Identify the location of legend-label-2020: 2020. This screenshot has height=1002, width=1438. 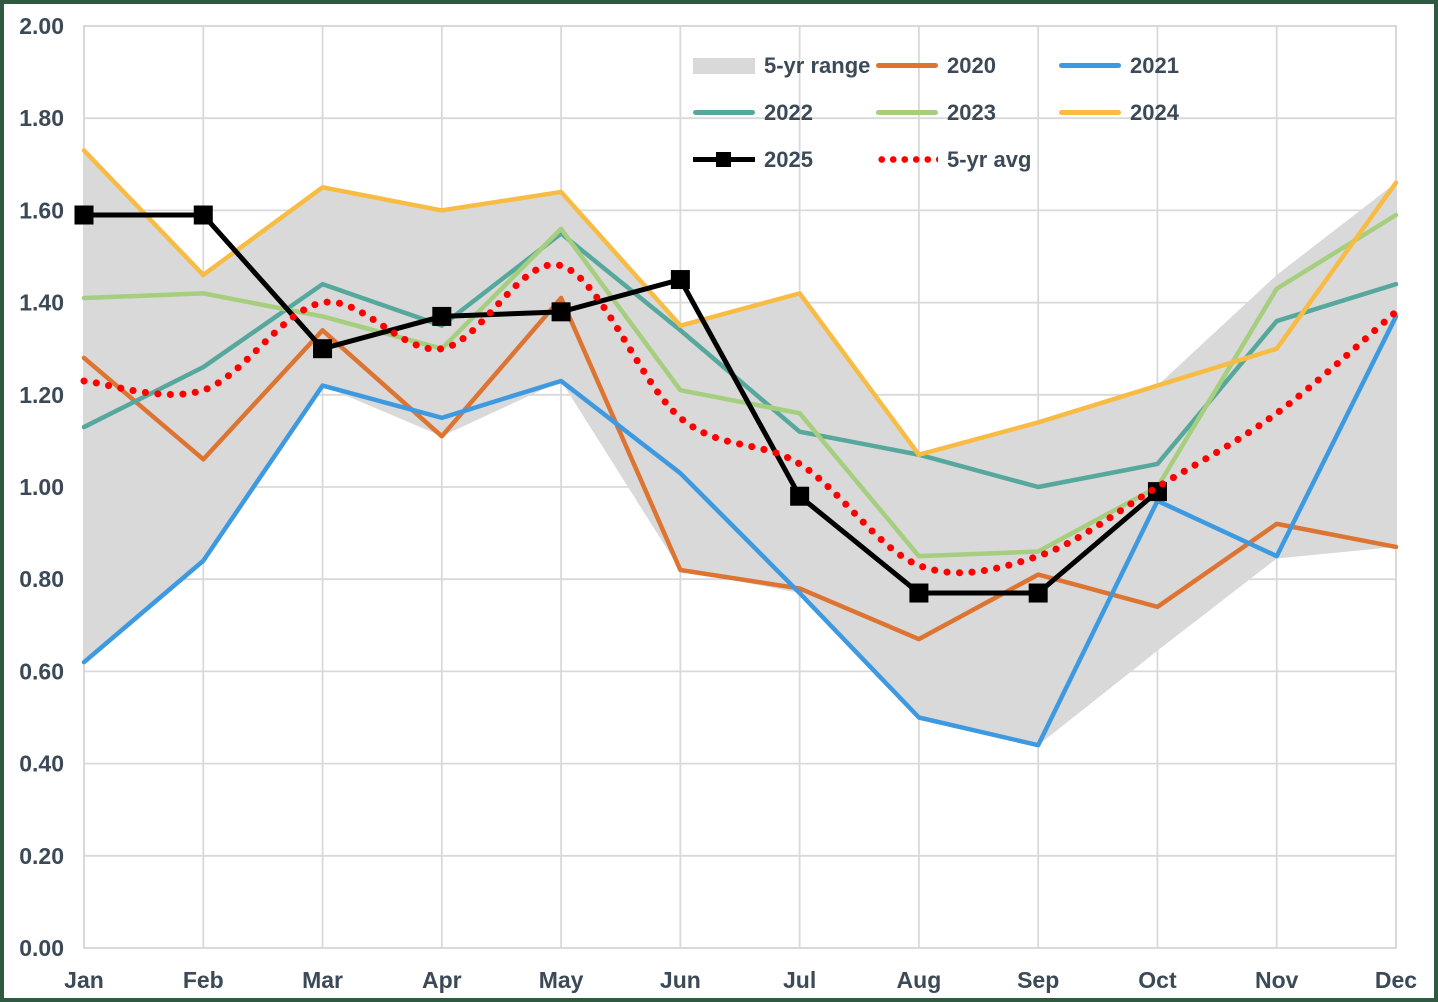
(971, 65).